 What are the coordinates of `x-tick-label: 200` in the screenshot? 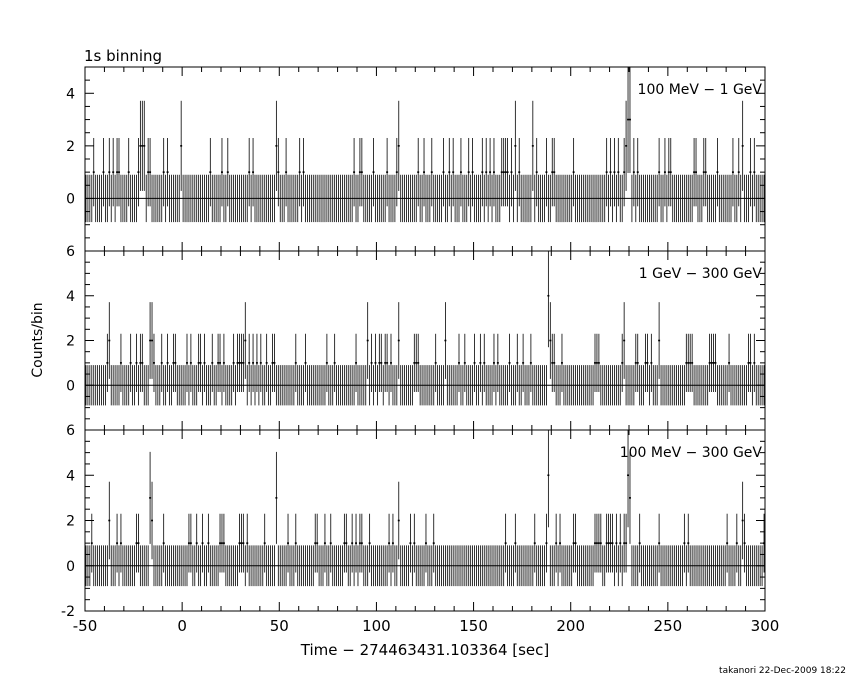 It's located at (570, 626).